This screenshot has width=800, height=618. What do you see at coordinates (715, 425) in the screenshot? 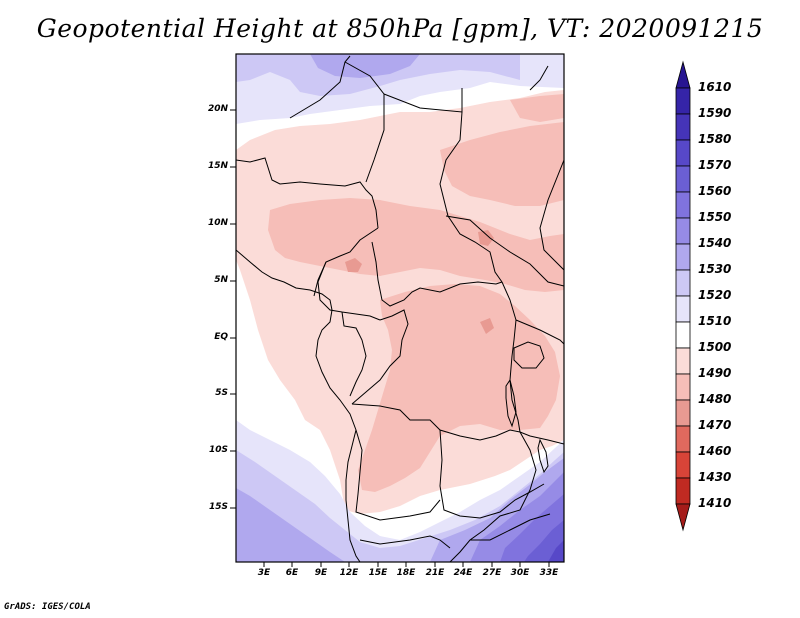
I see `colorbar-label: 1470` at bounding box center [715, 425].